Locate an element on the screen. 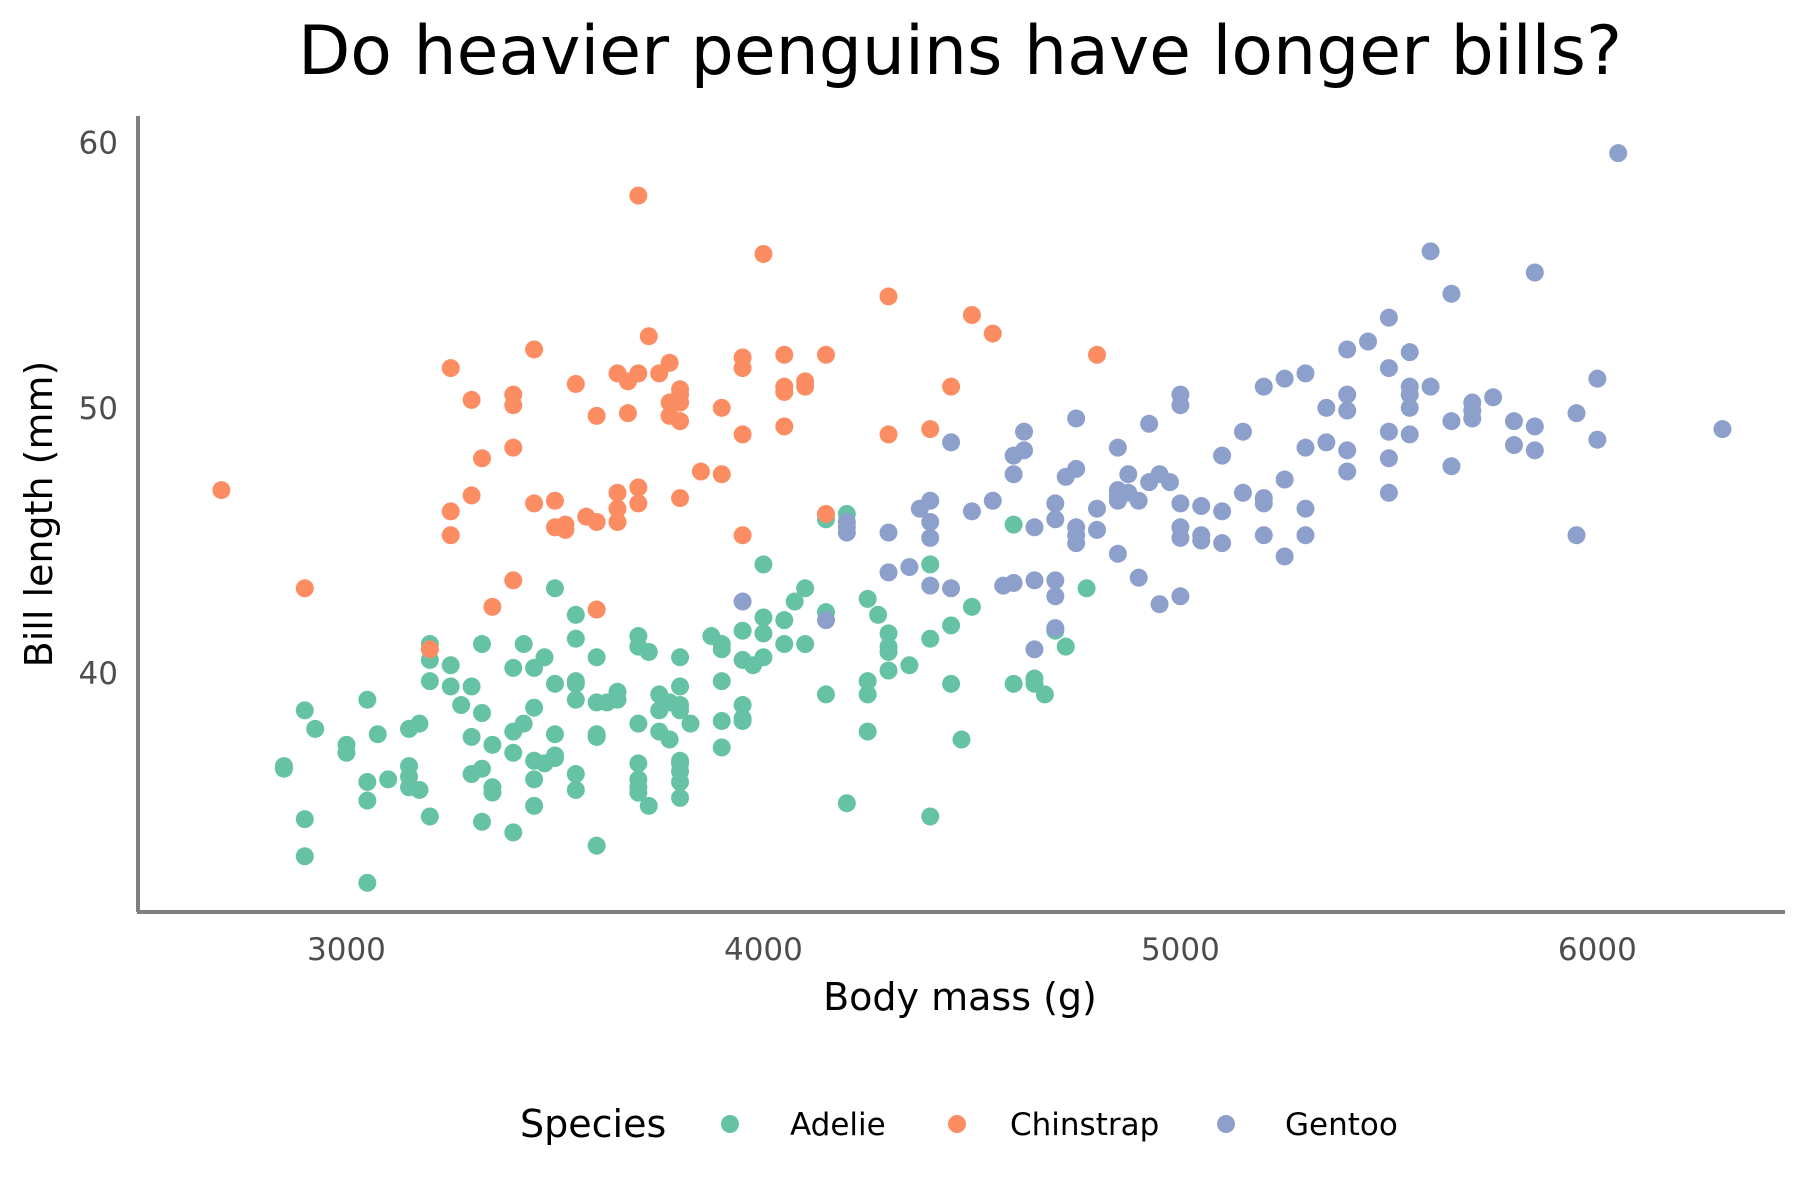 The height and width of the screenshot is (1200, 1800). legend-item-gentoo: Gentoo is located at coordinates (1307, 1125).